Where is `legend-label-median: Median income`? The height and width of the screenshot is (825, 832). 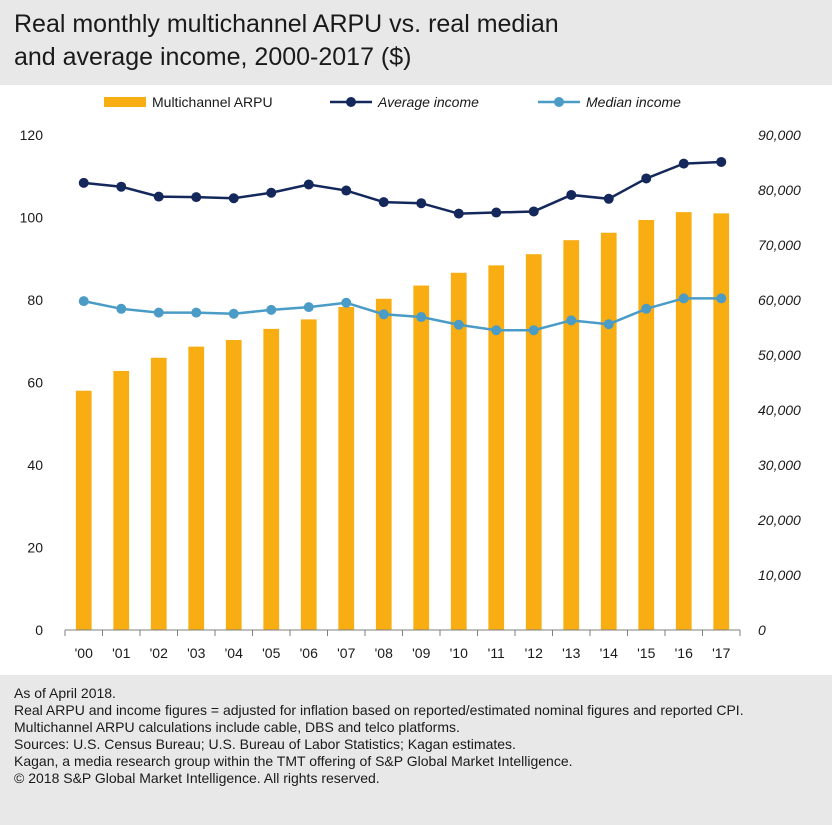
legend-label-median: Median income is located at coordinates (633, 102).